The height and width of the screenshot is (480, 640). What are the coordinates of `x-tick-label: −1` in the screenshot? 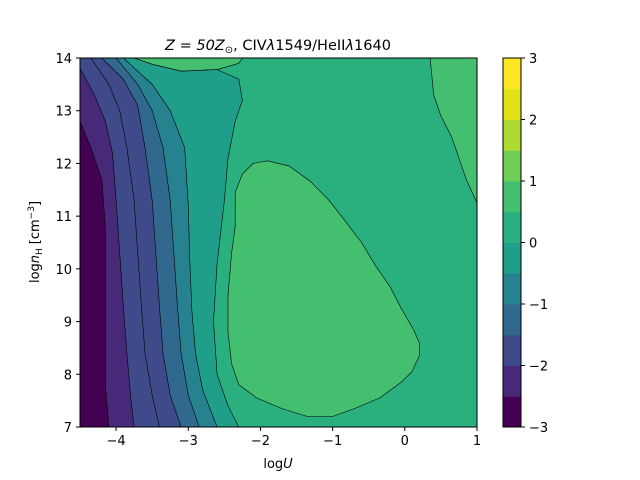 It's located at (332, 441).